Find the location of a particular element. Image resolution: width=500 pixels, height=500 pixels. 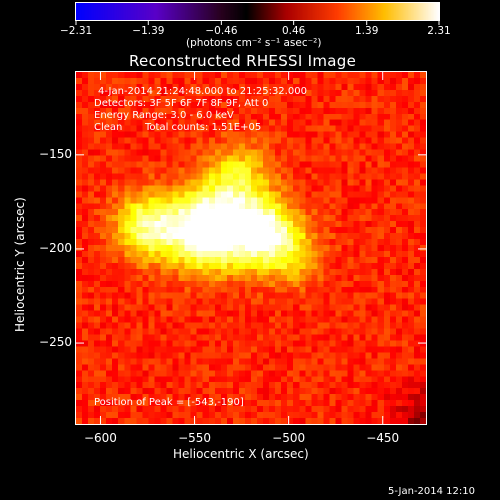

annotation-clean: Clean is located at coordinates (108, 127).